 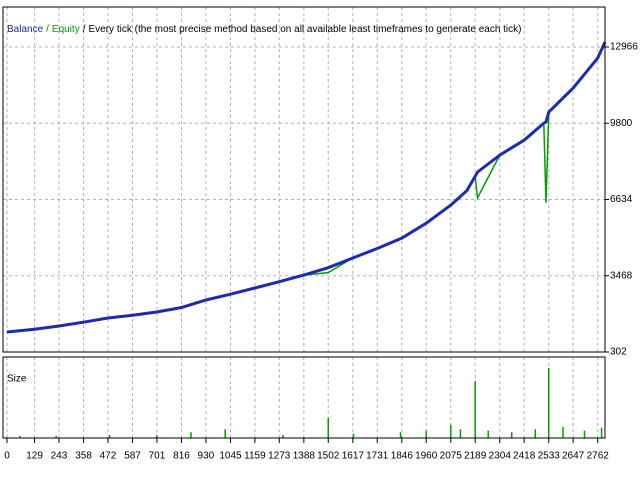 I want to click on x-tick-label: 472, so click(x=108, y=456).